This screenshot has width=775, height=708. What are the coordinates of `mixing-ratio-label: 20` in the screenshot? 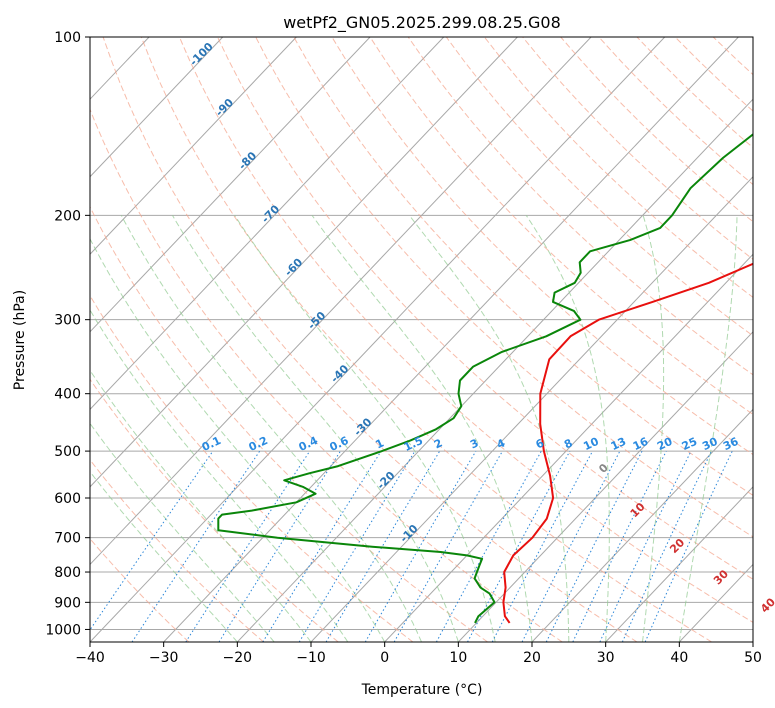 It's located at (665, 444).